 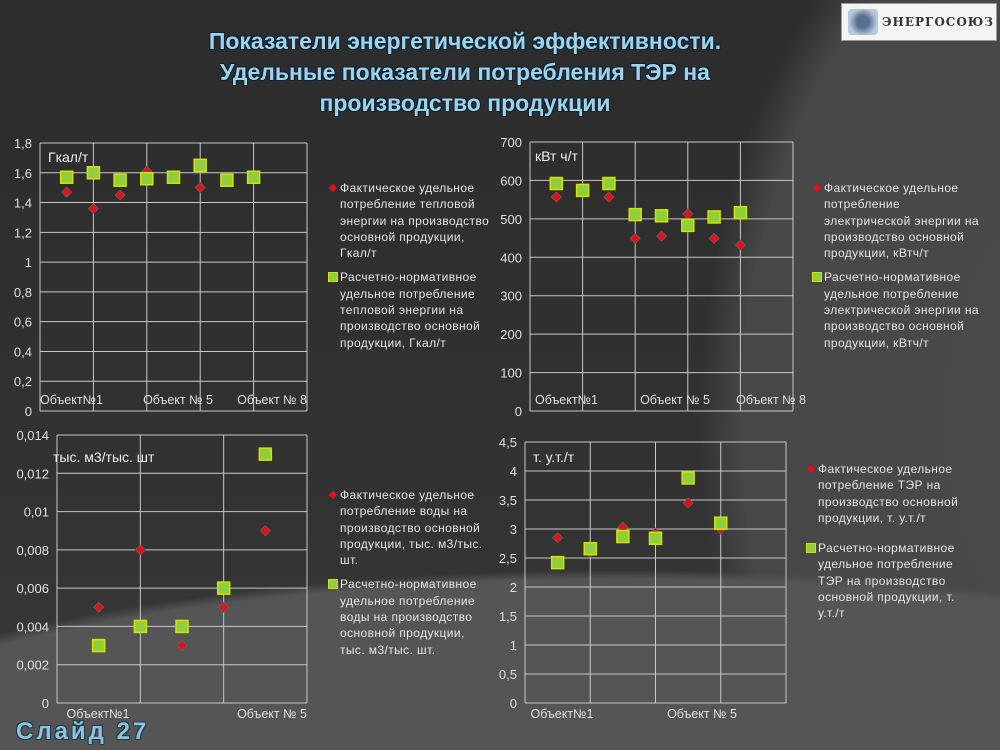 What do you see at coordinates (511, 180) in the screenshot?
I see `y-tick-label: 600` at bounding box center [511, 180].